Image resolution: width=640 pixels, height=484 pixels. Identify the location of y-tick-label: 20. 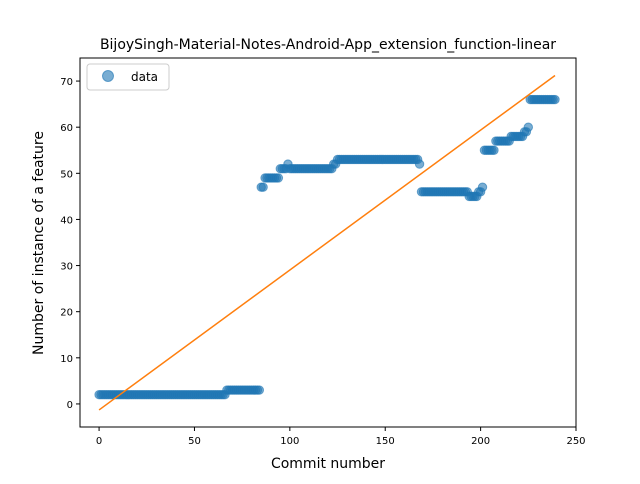
(66, 313).